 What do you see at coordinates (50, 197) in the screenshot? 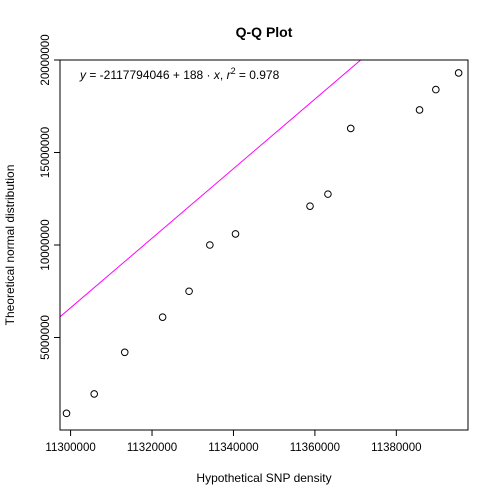
I see `y-axis: 5000000 10000000 15000000 20000000` at bounding box center [50, 197].